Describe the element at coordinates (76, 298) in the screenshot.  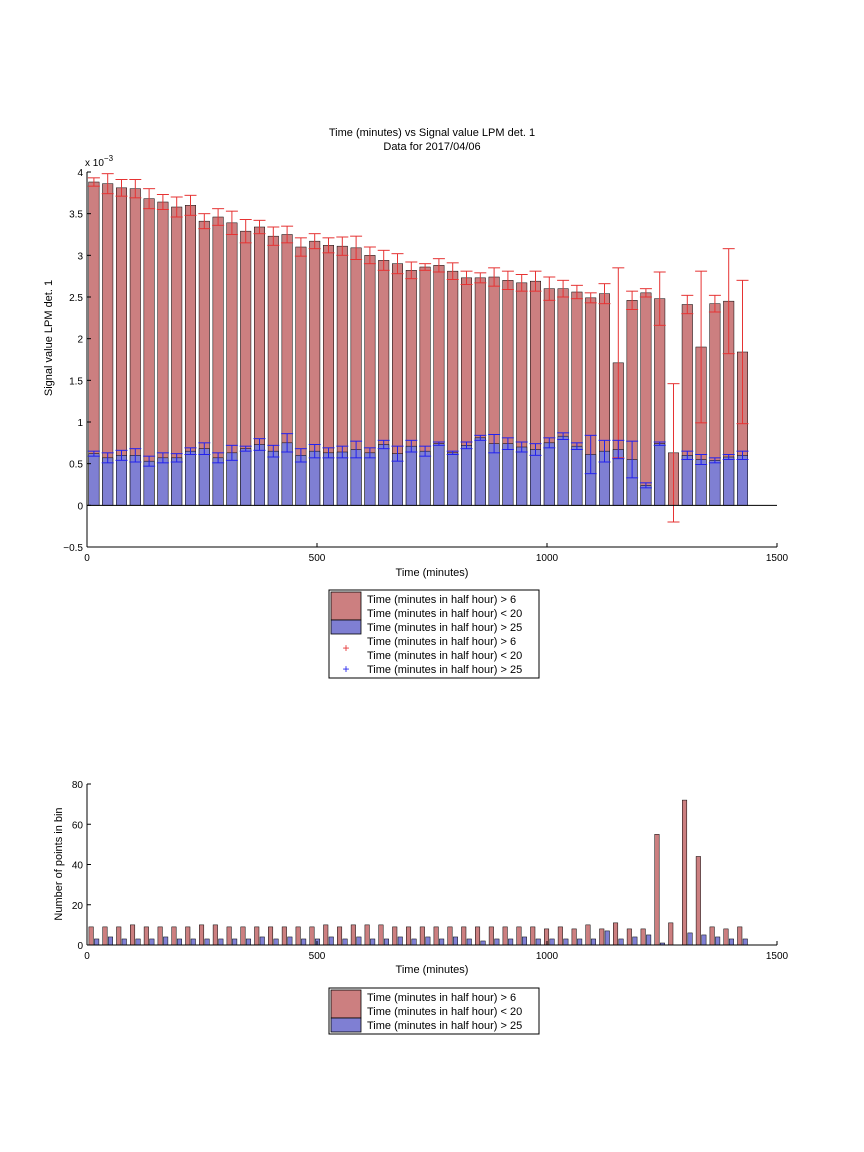
I see `y-tick-label: 2.5` at that location.